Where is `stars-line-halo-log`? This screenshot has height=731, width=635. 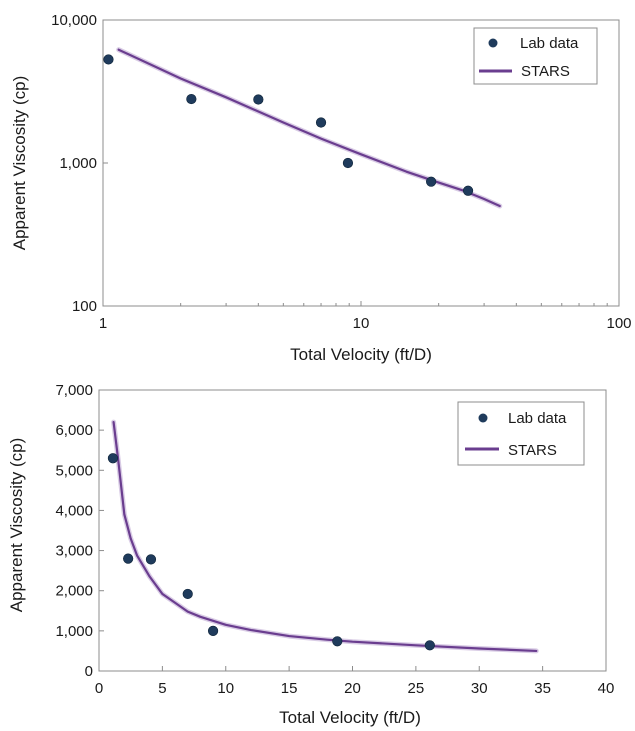
stars-line-halo-log is located at coordinates (309, 128).